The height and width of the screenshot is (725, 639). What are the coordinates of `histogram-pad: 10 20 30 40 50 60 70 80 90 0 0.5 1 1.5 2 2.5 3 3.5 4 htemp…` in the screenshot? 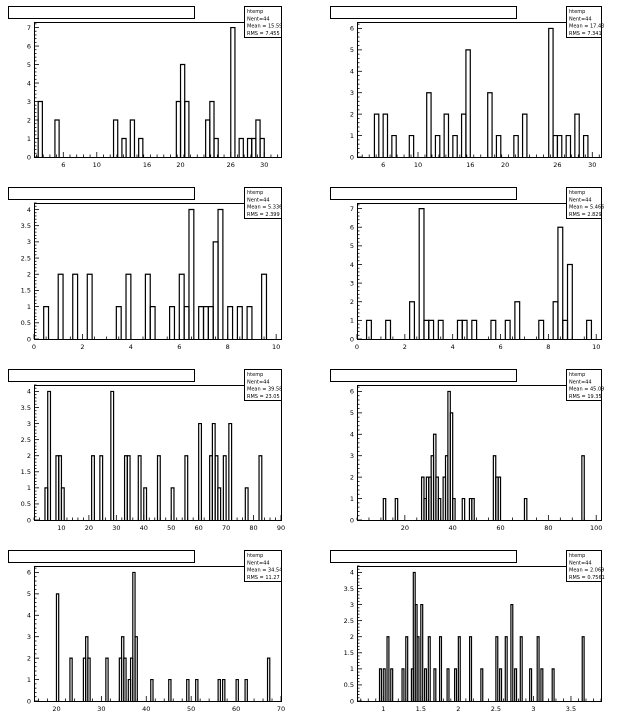 It's located at (146, 450).